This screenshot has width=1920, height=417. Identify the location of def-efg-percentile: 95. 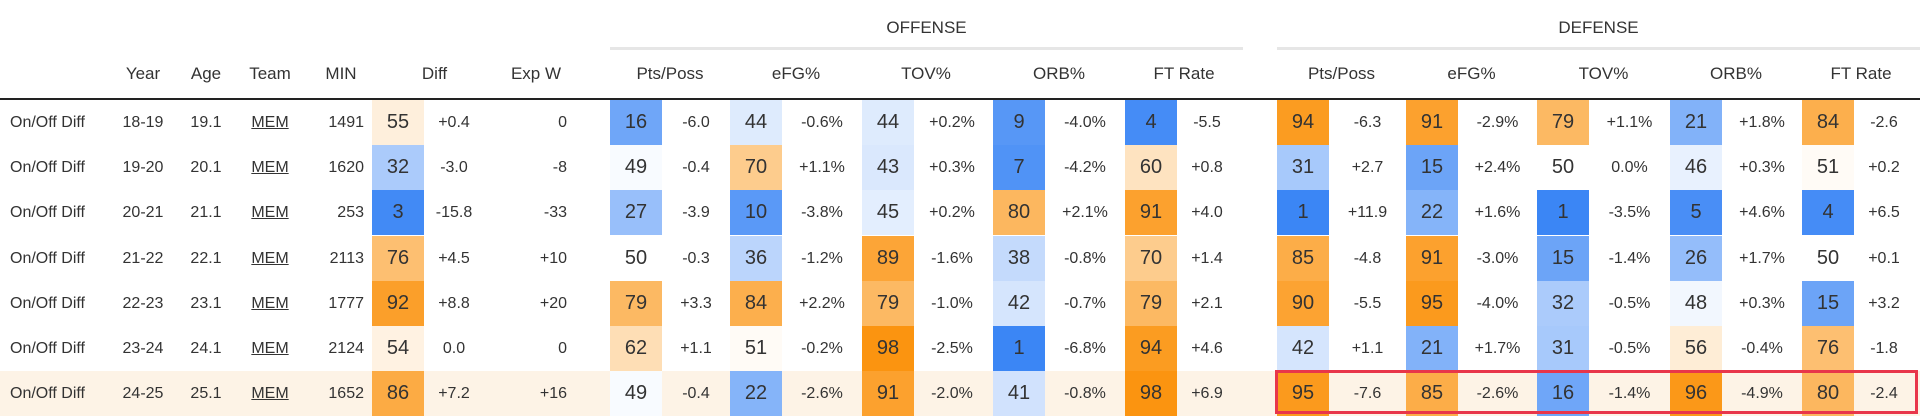
(1432, 303).